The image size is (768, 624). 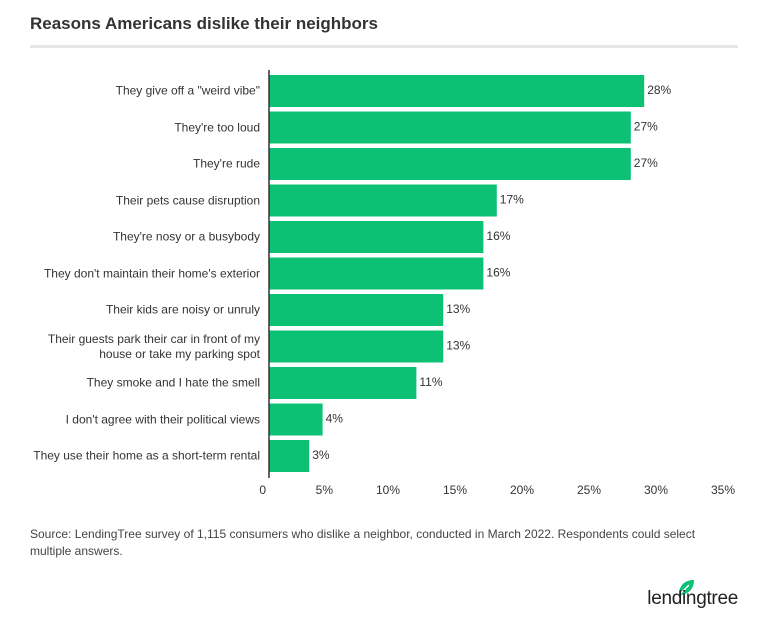 I want to click on x-tick-label: 5%, so click(x=325, y=490).